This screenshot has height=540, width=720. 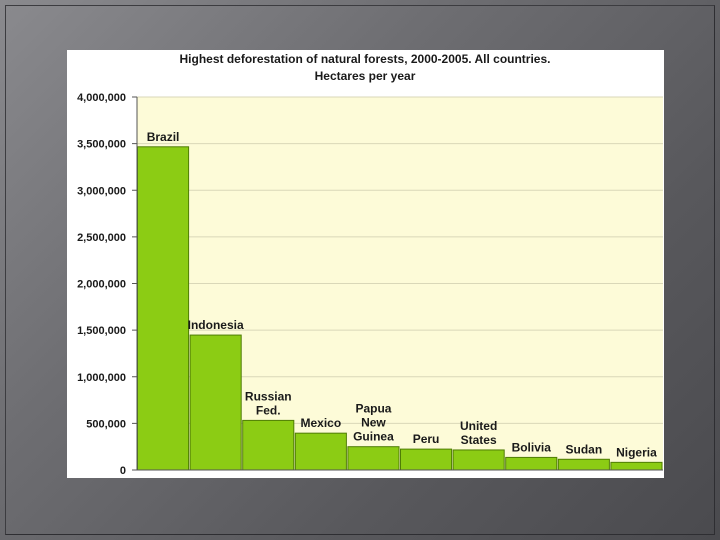 I want to click on bar-label: Mexico, so click(x=321, y=423).